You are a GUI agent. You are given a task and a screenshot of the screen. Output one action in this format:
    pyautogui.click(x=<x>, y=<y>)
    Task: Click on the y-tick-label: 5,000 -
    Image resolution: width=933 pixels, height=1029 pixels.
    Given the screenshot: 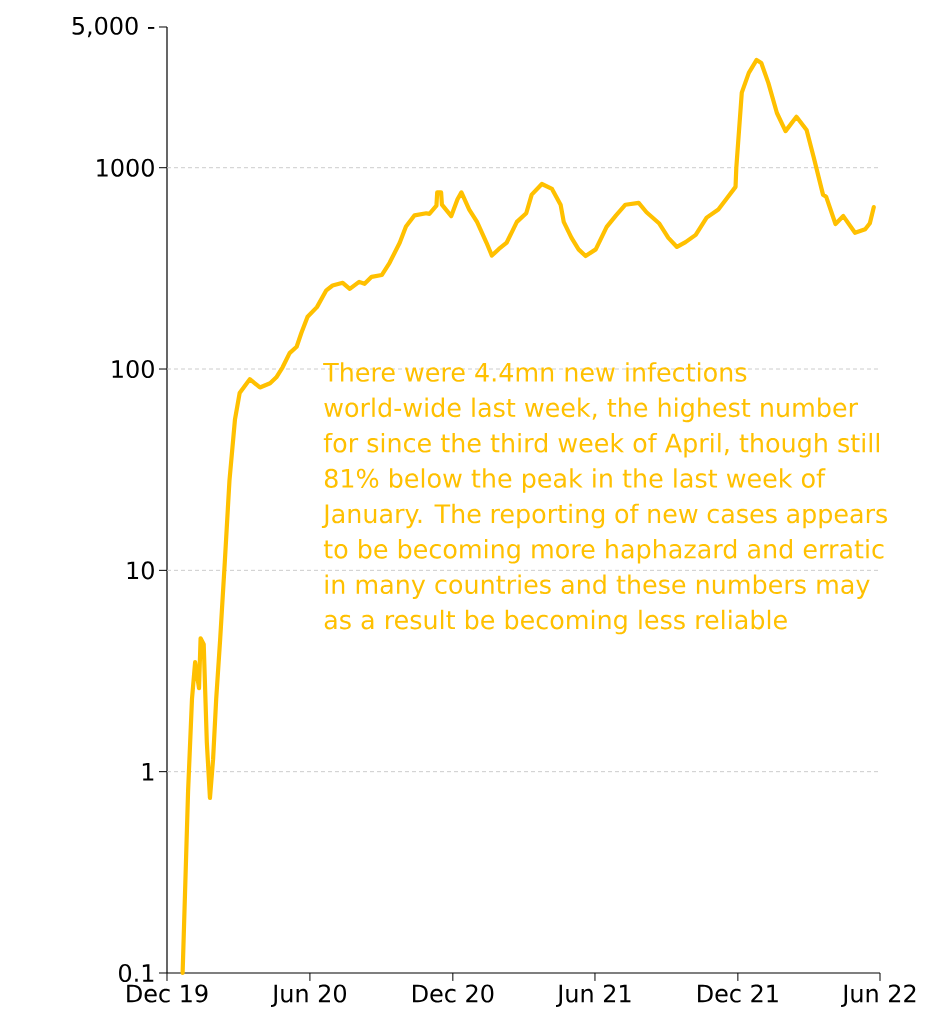 What is the action you would take?
    pyautogui.click(x=113, y=27)
    